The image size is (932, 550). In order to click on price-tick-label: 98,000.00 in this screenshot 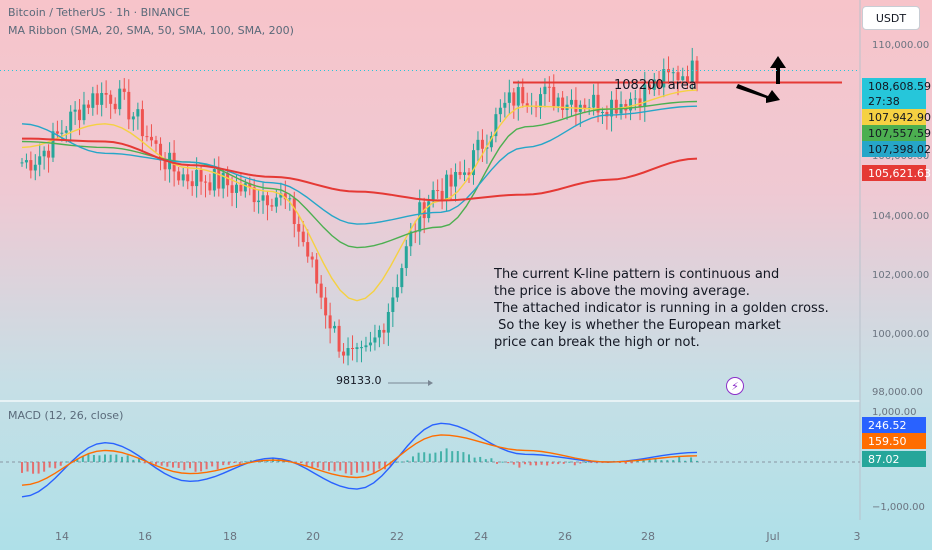, I will do `click(897, 392)`.